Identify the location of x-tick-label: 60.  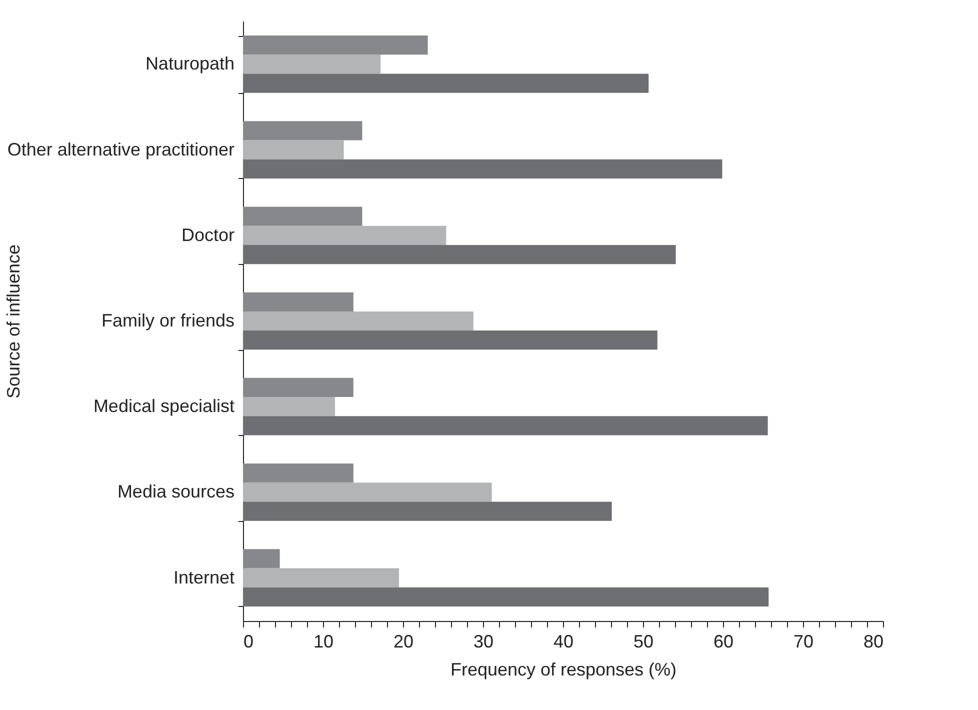
(723, 642).